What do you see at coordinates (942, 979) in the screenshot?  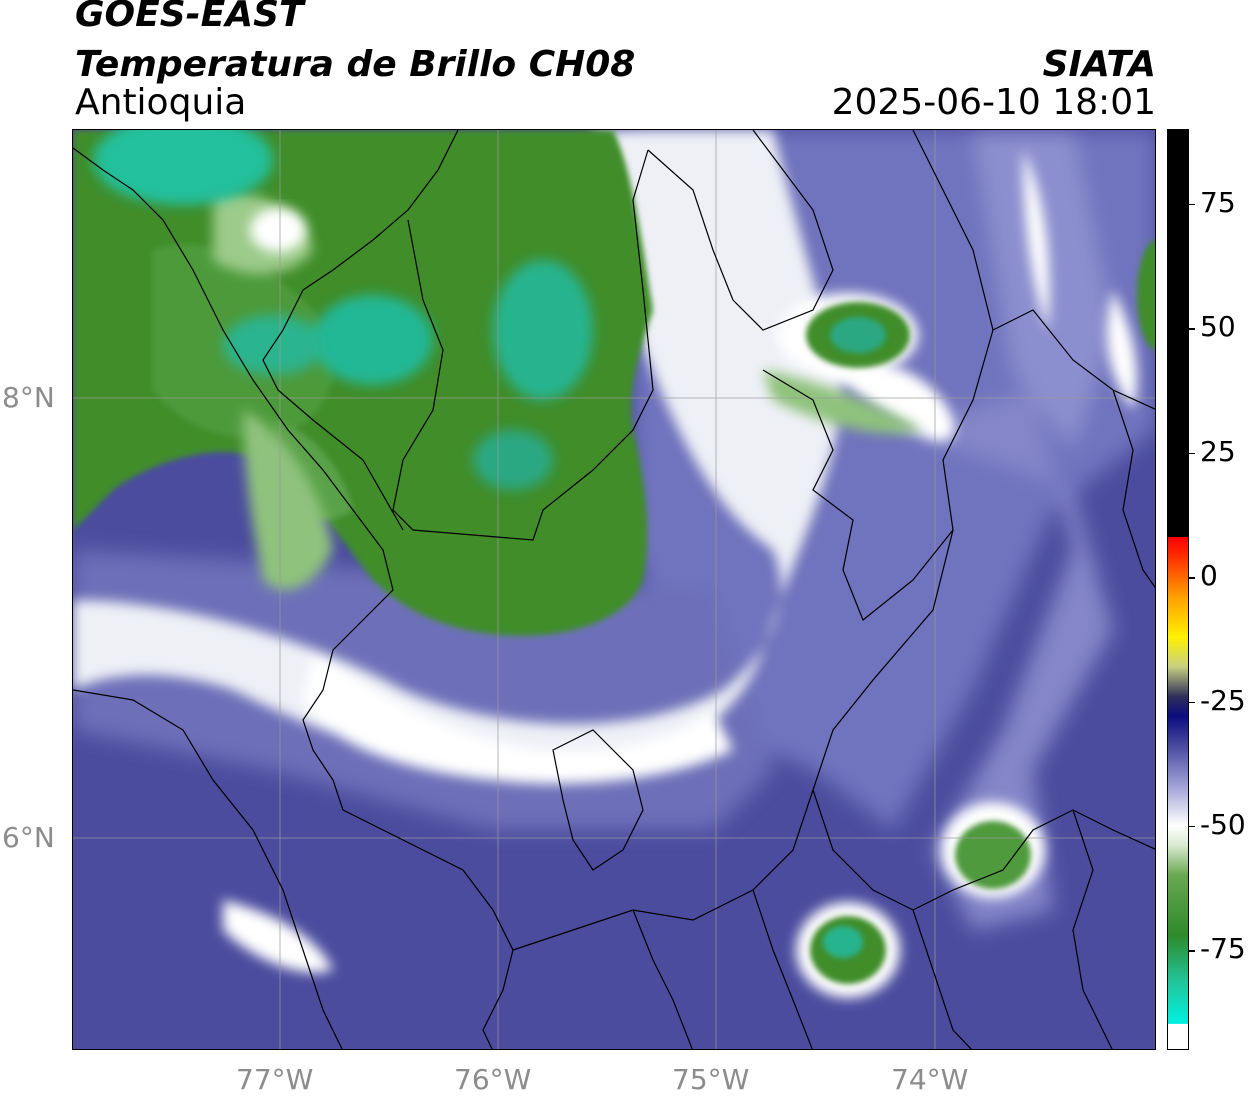 I see `border-boyaca` at bounding box center [942, 979].